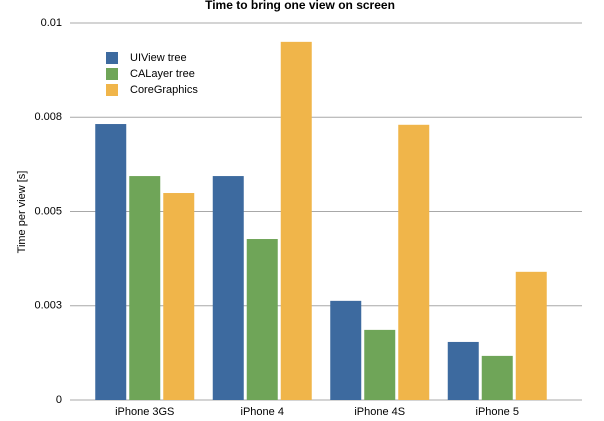  I want to click on x-tick-label: iPhone 5, so click(497, 412).